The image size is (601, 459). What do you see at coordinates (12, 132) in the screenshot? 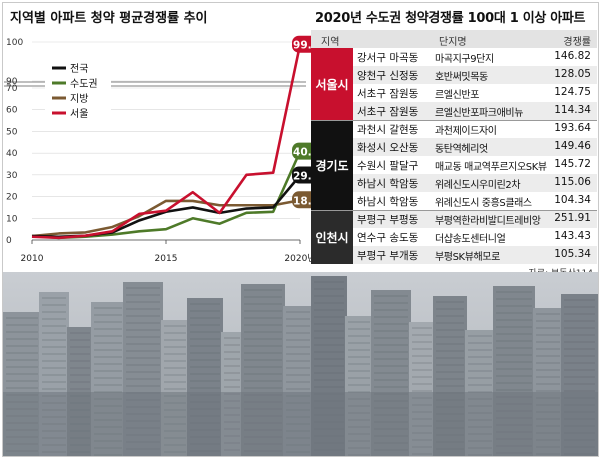
I see `y-tick-label: 50` at bounding box center [12, 132].